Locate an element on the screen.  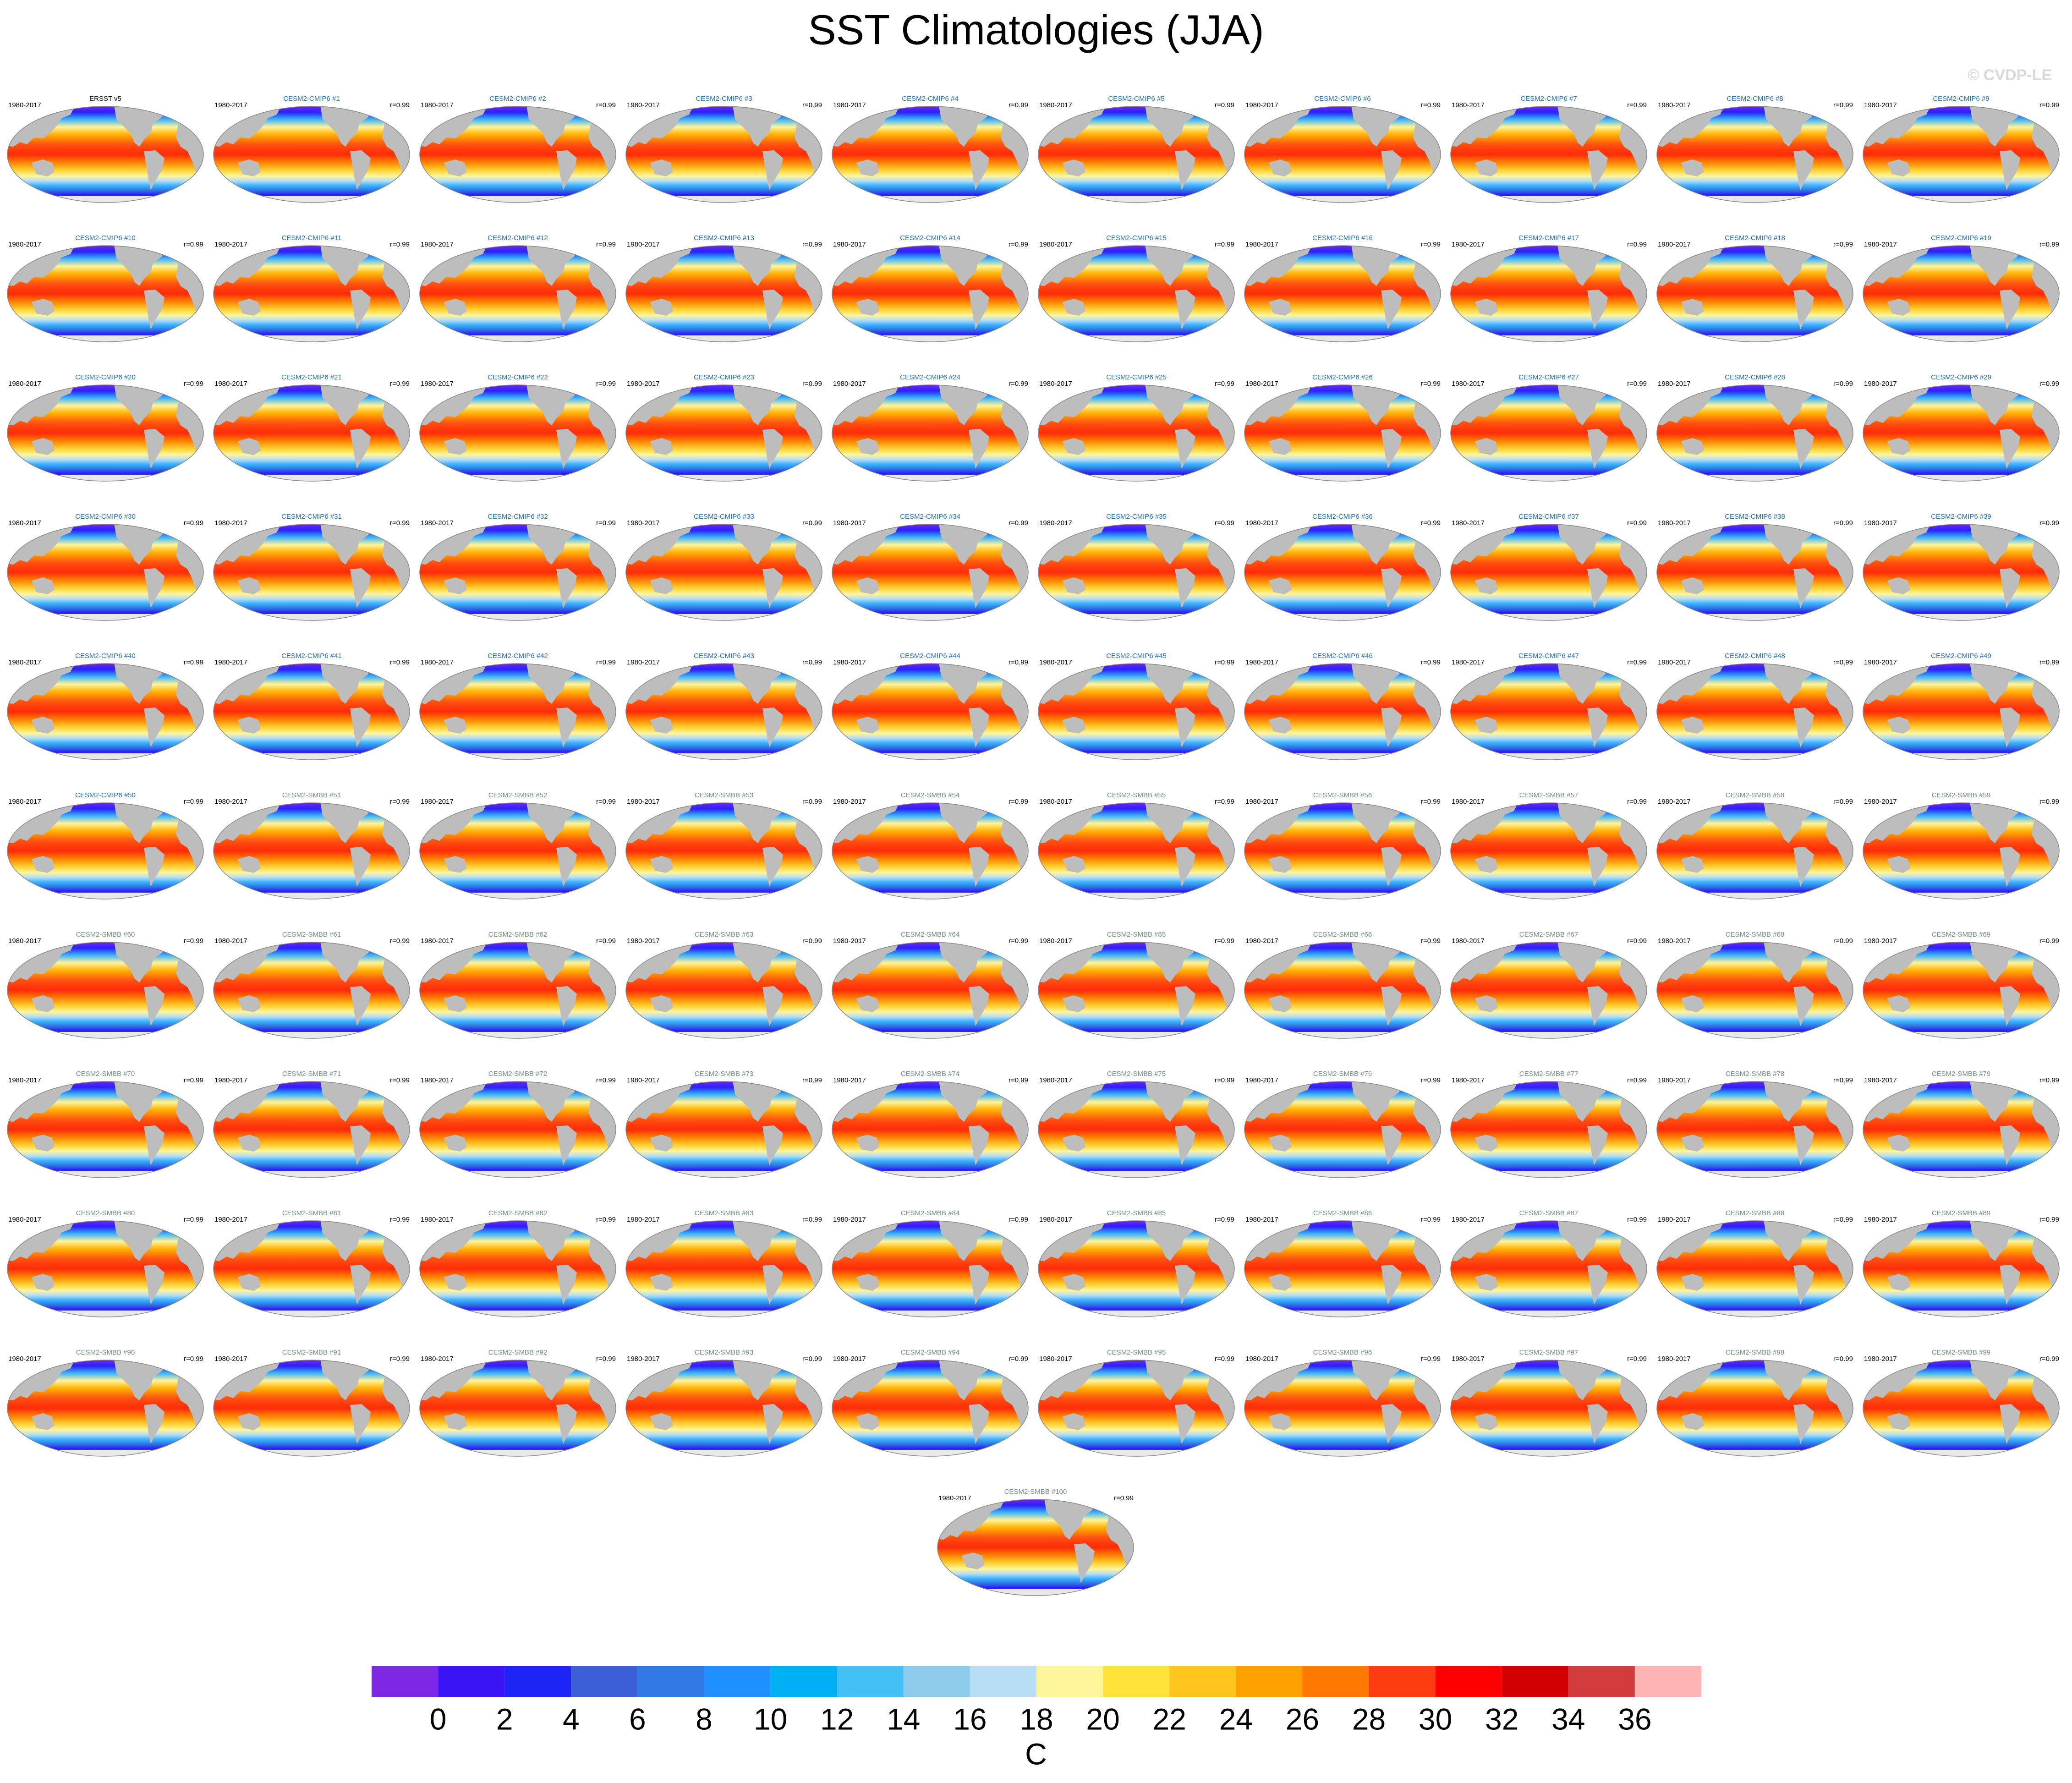
panel-title: CESM2-CMIP6 #22 is located at coordinates (518, 377).